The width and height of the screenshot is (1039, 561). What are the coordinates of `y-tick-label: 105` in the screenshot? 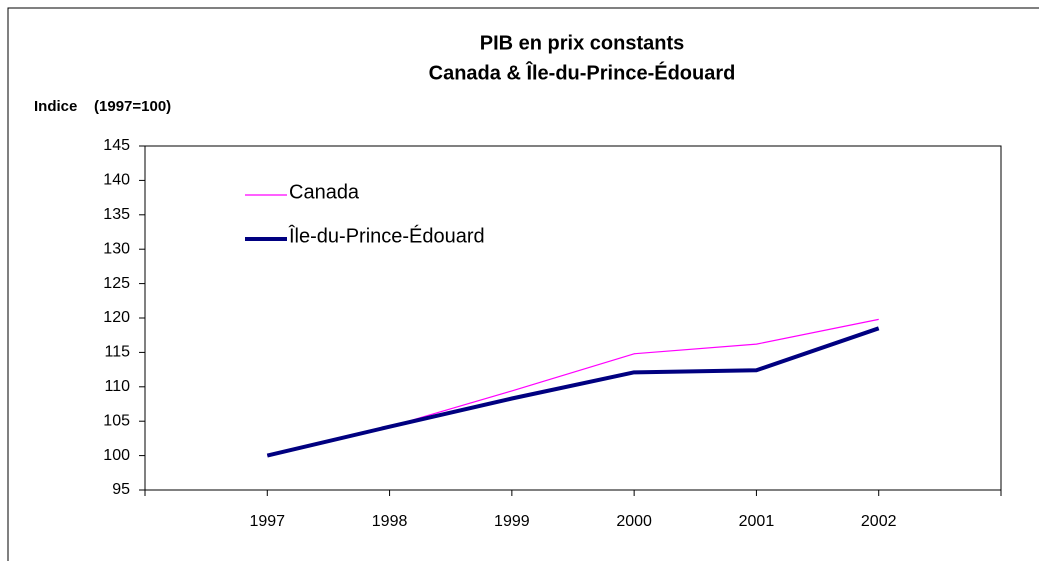 It's located at (116, 420).